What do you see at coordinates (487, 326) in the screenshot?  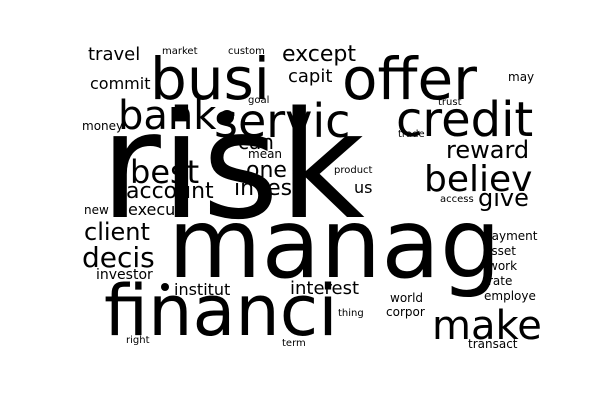 I see `word-make: make` at bounding box center [487, 326].